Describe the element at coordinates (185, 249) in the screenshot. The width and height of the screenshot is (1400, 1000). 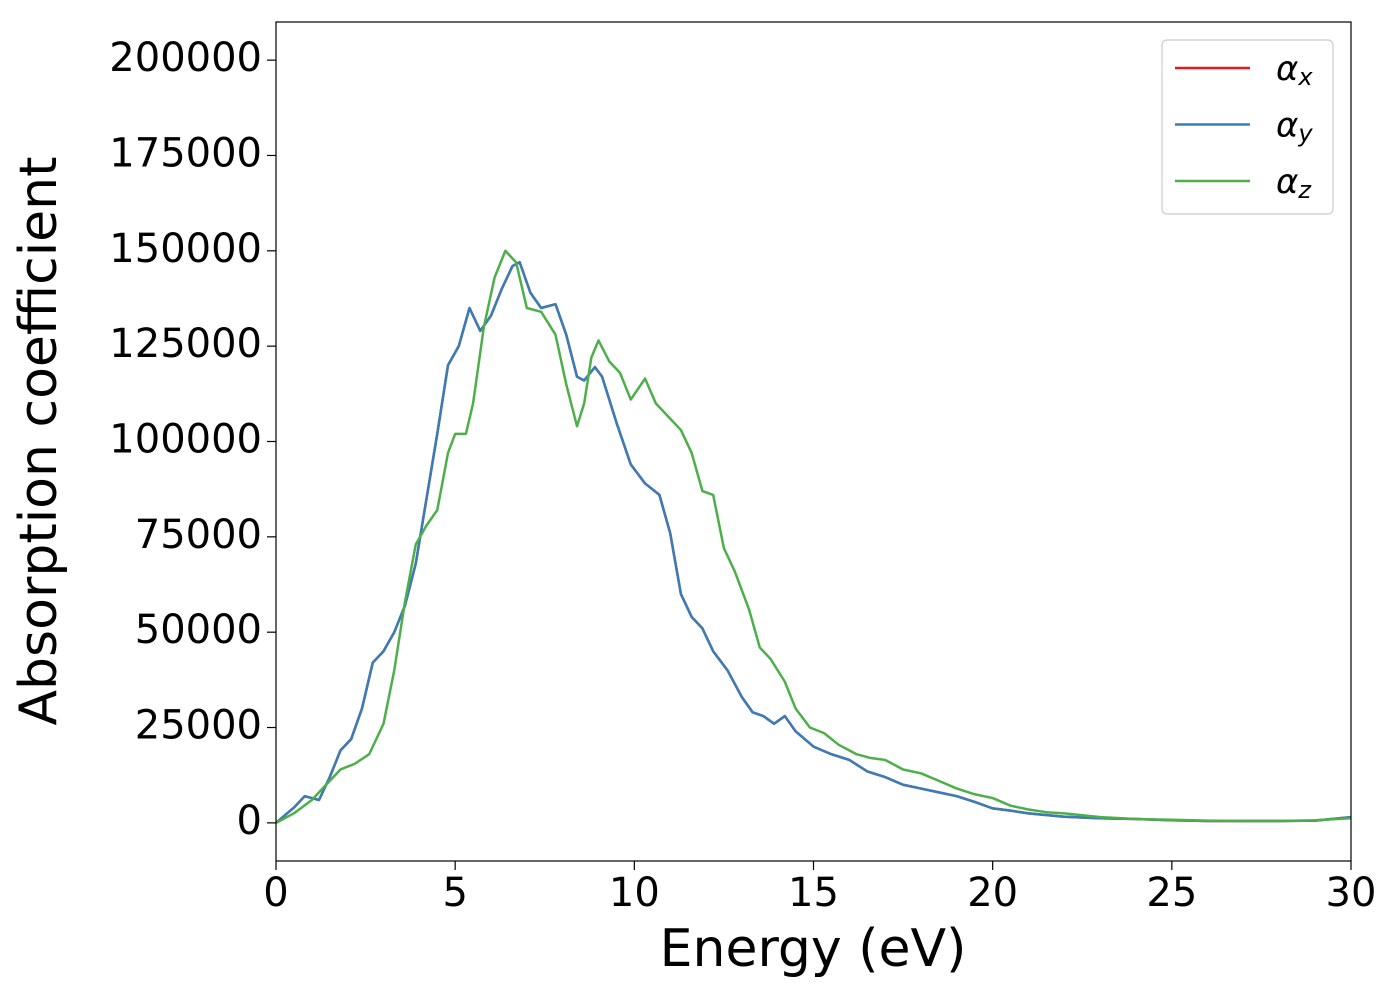
I see `y-tick-label: 150000` at that location.